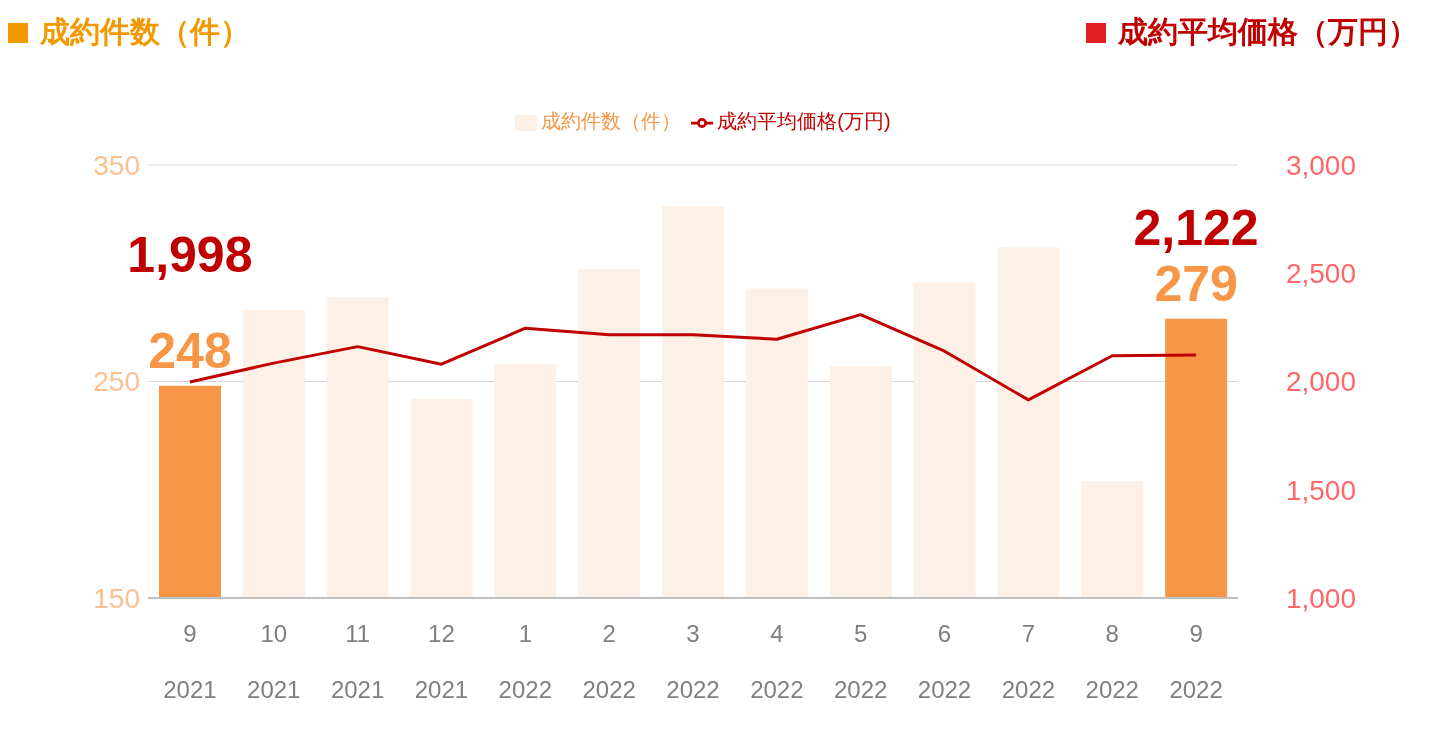 Image resolution: width=1440 pixels, height=738 pixels. Describe the element at coordinates (357, 661) in the screenshot. I see `category-label: 11 2021` at that location.